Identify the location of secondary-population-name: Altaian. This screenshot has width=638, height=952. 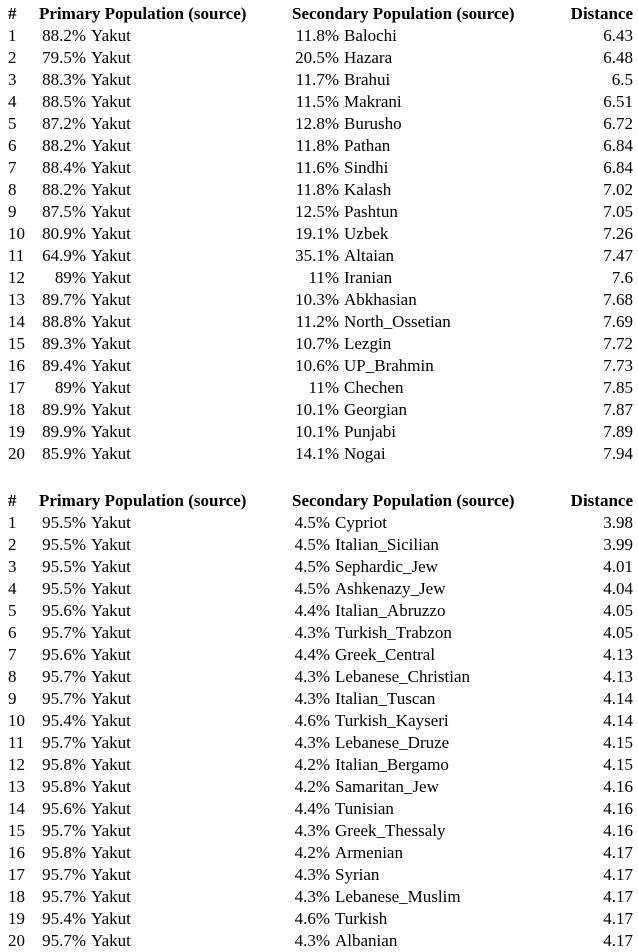
(369, 255).